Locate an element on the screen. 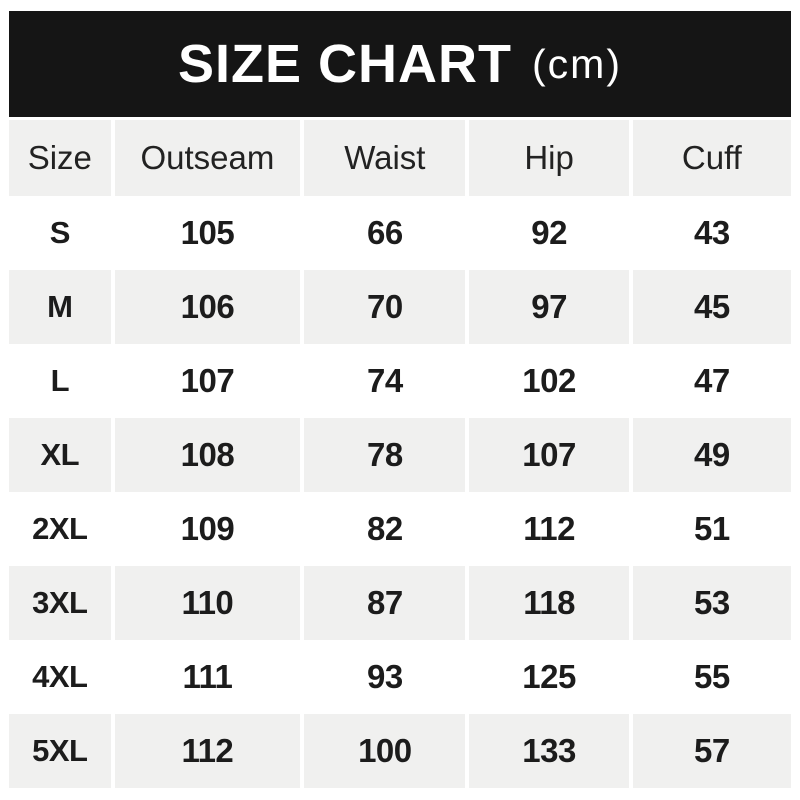 The width and height of the screenshot is (800, 800). size-cell: 3XL is located at coordinates (60, 603).